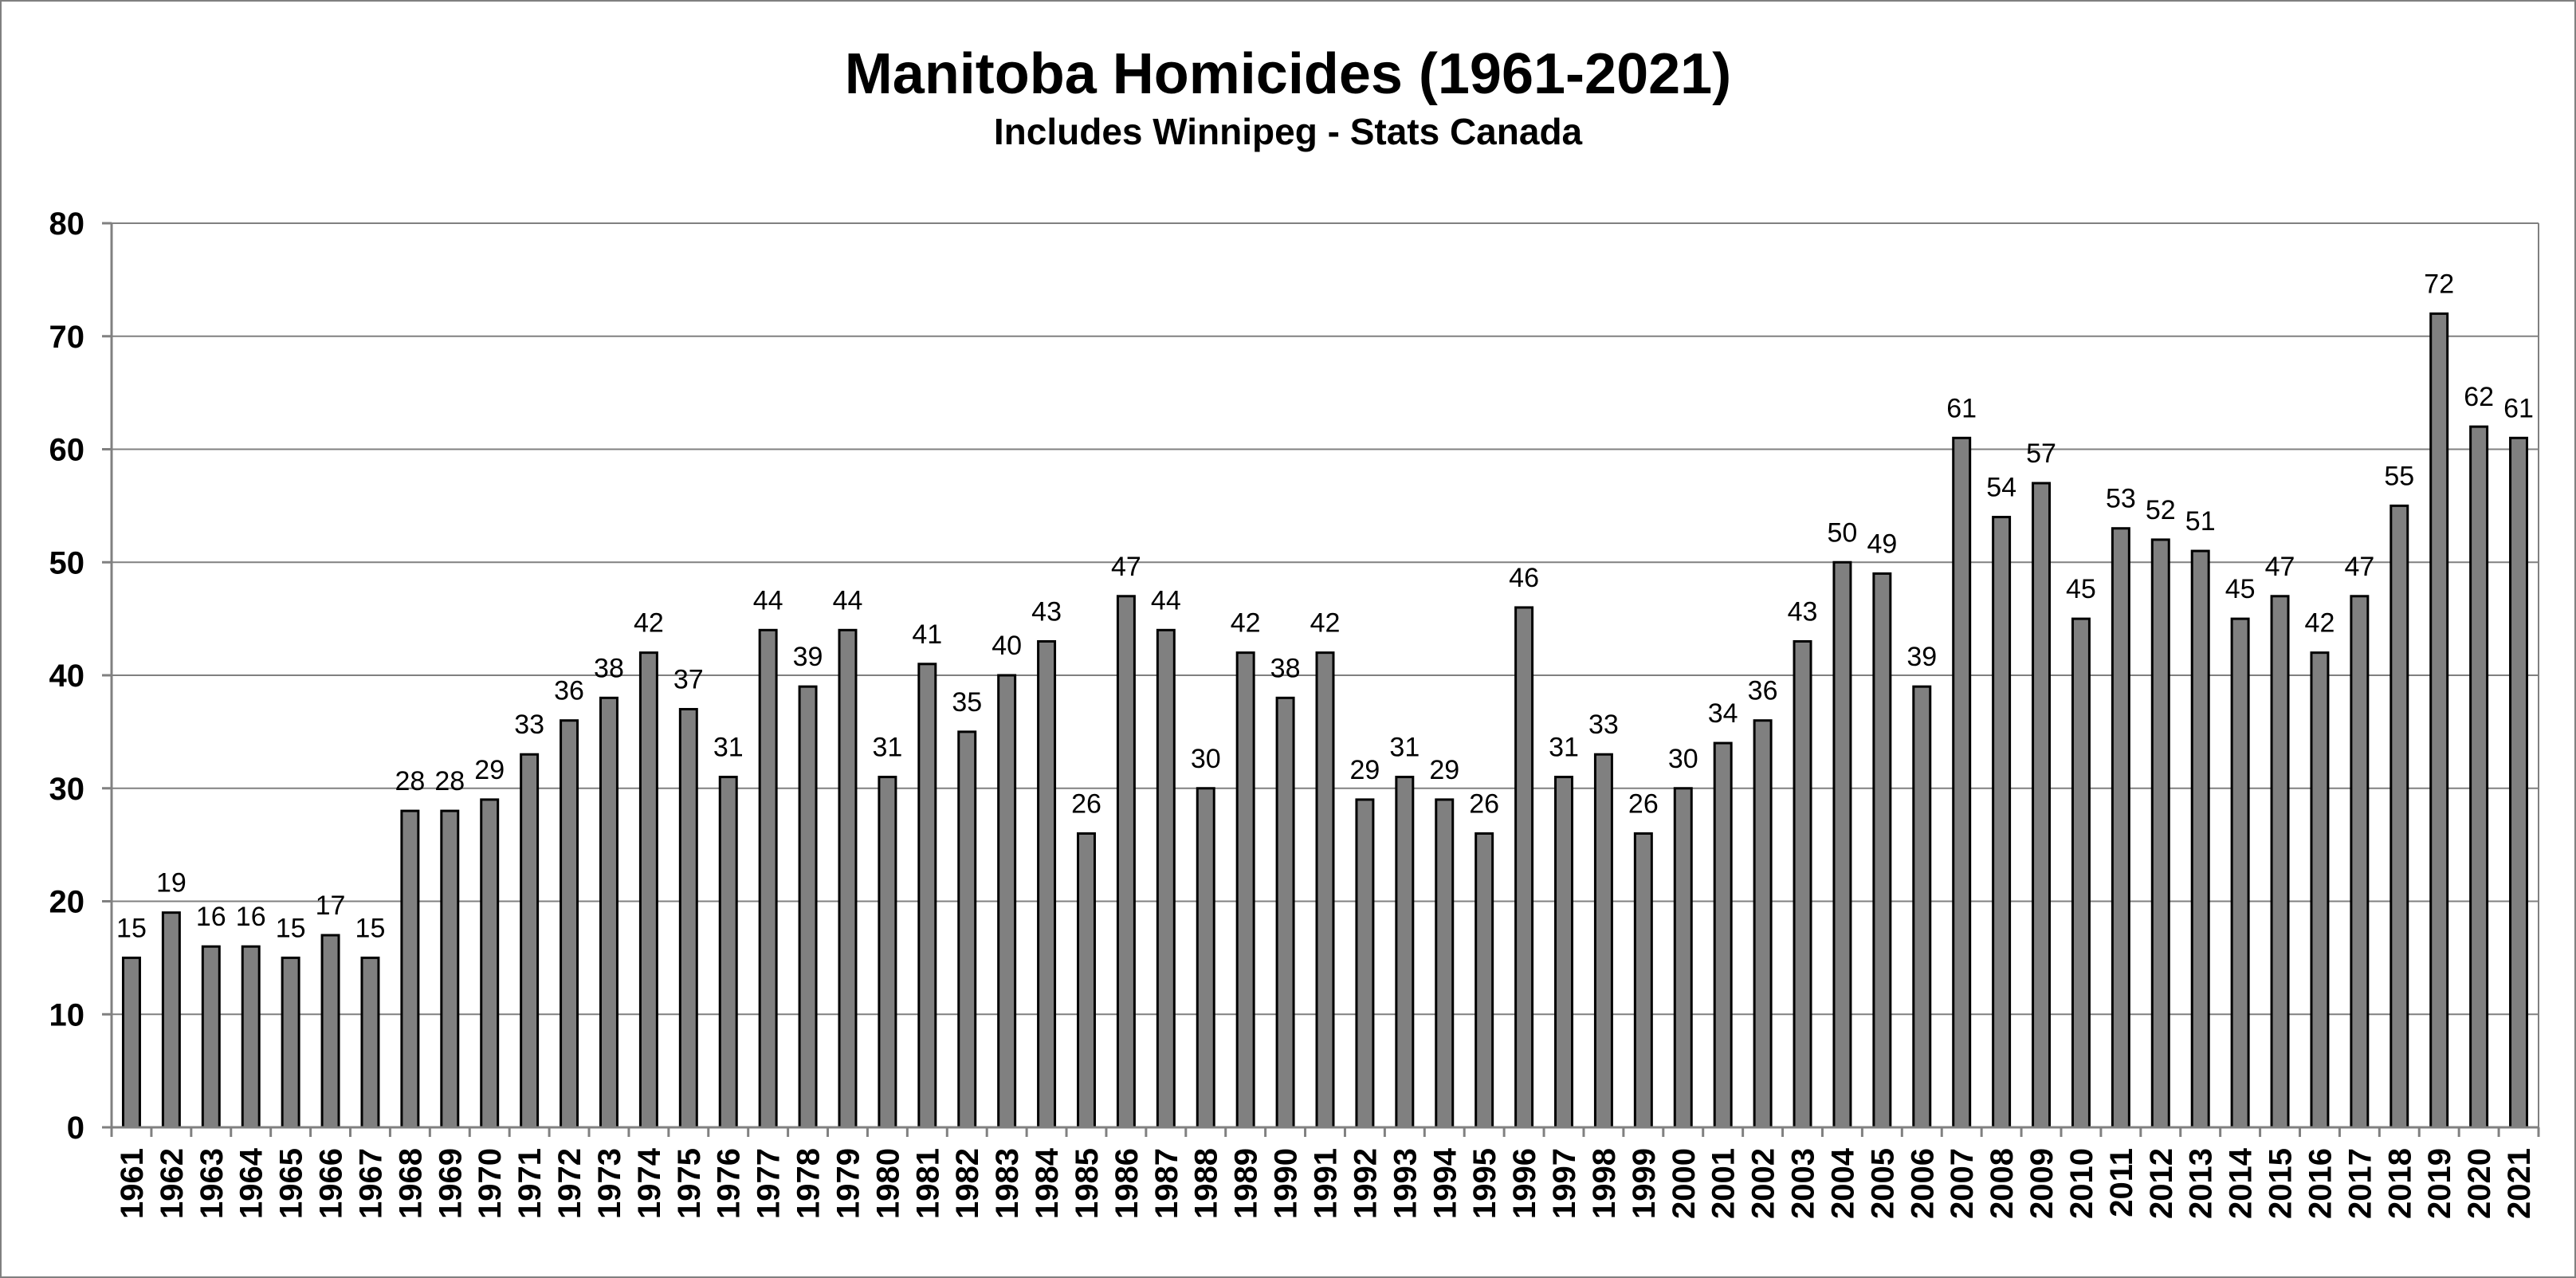 The width and height of the screenshot is (2576, 1278). What do you see at coordinates (1404, 748) in the screenshot?
I see `data-label-1993: 31` at bounding box center [1404, 748].